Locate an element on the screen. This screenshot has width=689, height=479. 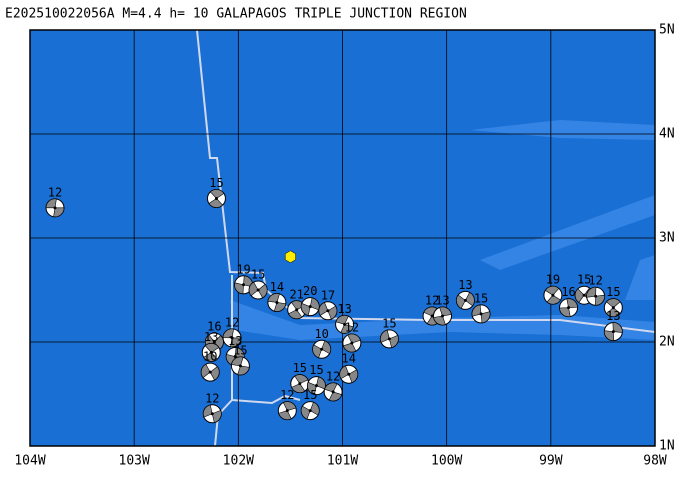
lon-tick-label: 102W is located at coordinates (238, 461).